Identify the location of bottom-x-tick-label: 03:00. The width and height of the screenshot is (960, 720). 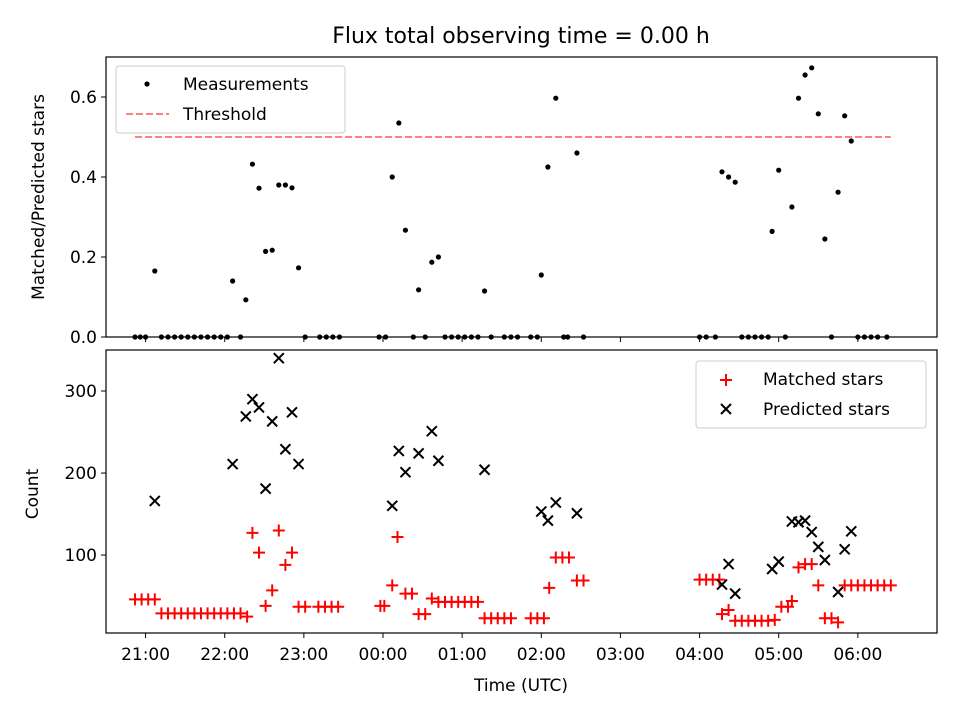
(620, 655).